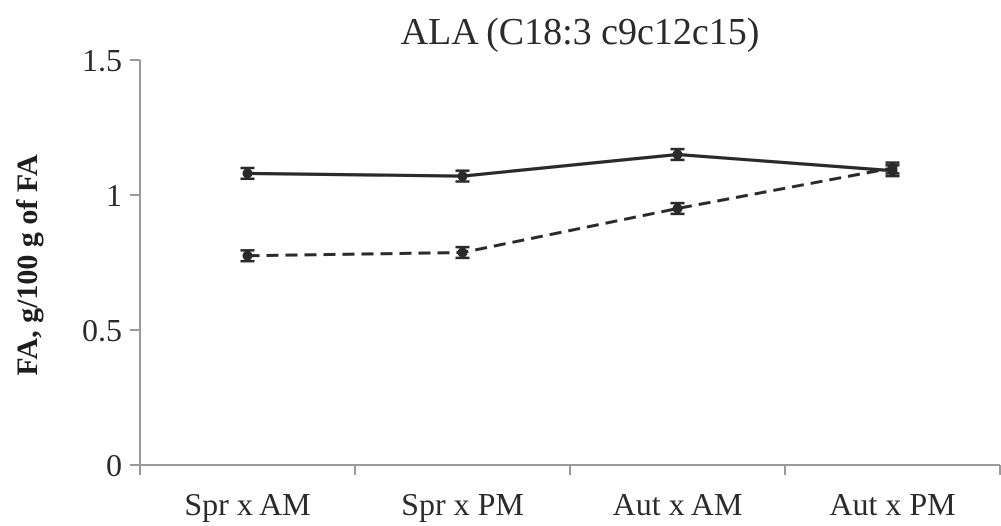 The height and width of the screenshot is (526, 1001). I want to click on y-tick-label: 0, so click(114, 465).